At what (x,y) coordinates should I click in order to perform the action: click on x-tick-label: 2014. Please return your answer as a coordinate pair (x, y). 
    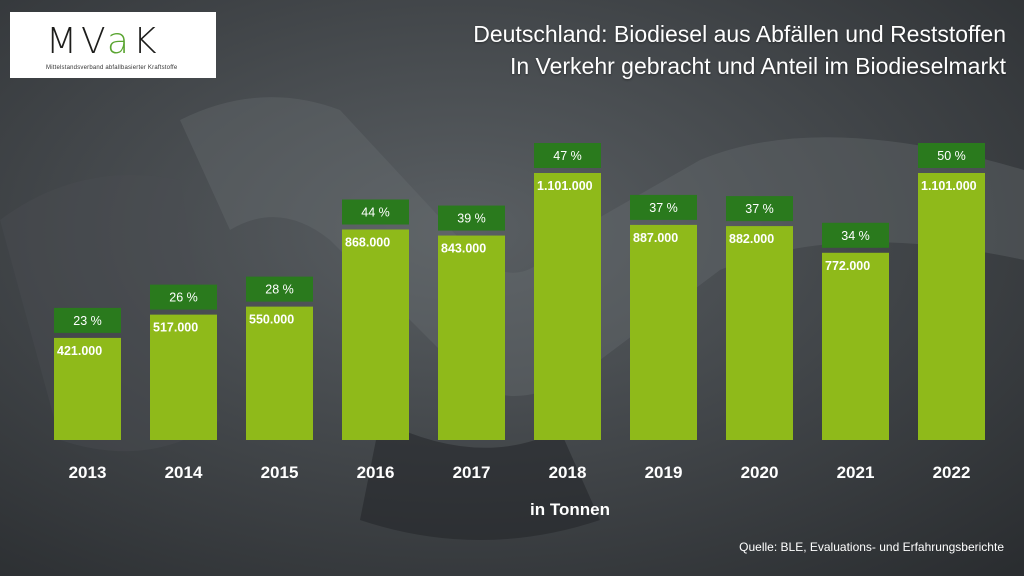
    Looking at the image, I should click on (184, 472).